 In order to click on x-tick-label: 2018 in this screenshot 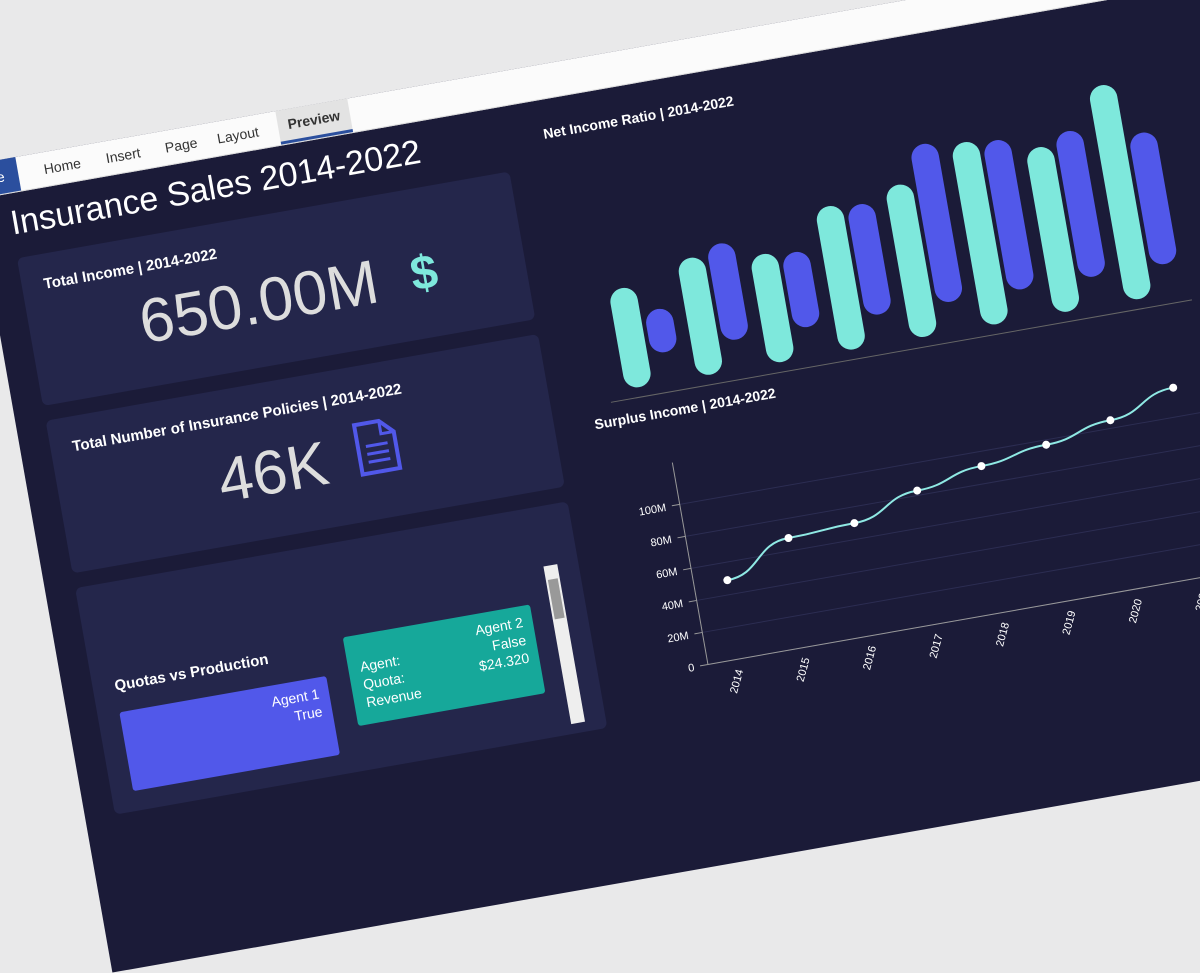, I will do `click(1003, 634)`.